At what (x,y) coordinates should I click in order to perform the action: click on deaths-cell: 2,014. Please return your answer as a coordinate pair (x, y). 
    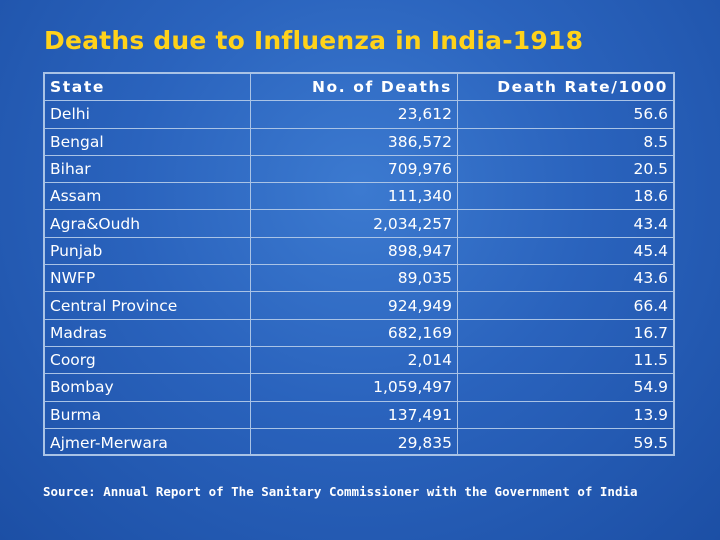
    Looking at the image, I should click on (354, 360).